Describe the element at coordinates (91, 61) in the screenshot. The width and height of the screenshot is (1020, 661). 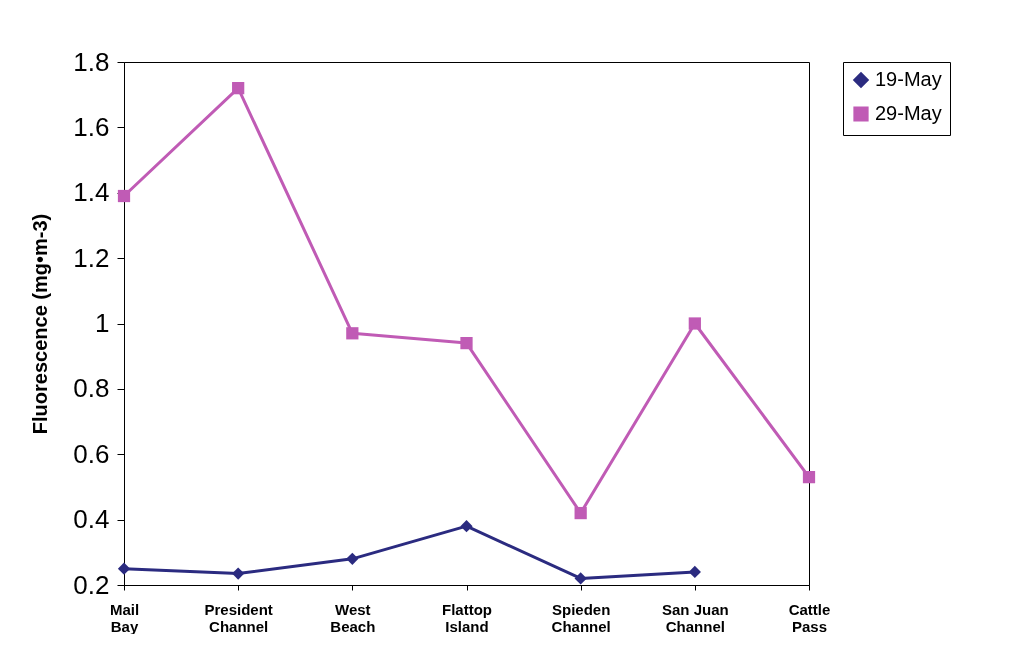
I see `y-tick-label: 1.8` at that location.